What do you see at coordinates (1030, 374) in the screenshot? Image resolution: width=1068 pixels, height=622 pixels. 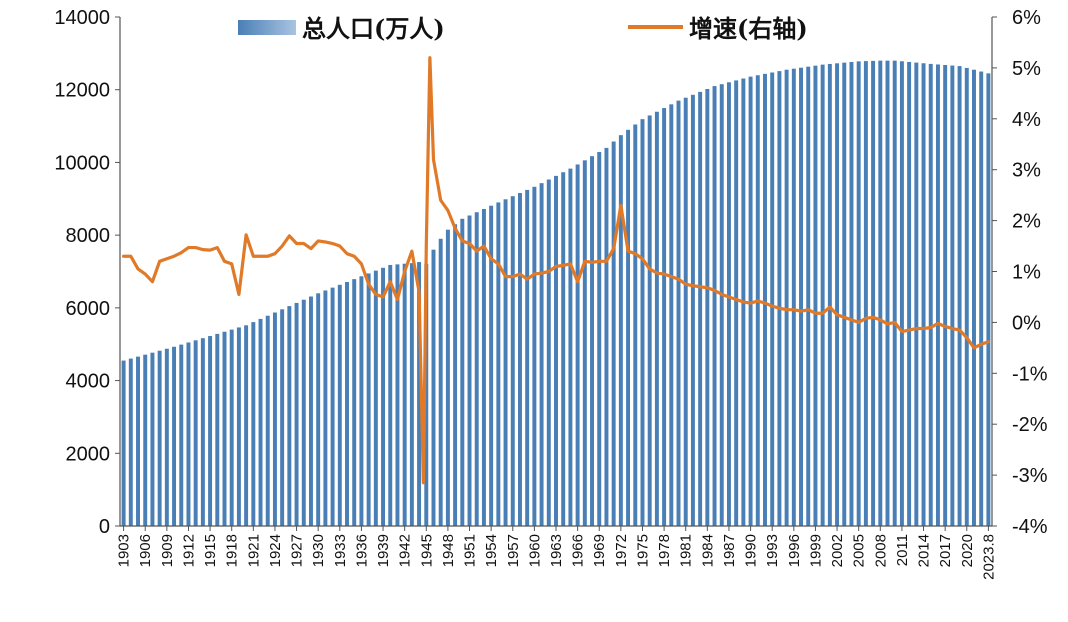 I see `right-tick-label: -1%` at bounding box center [1030, 374].